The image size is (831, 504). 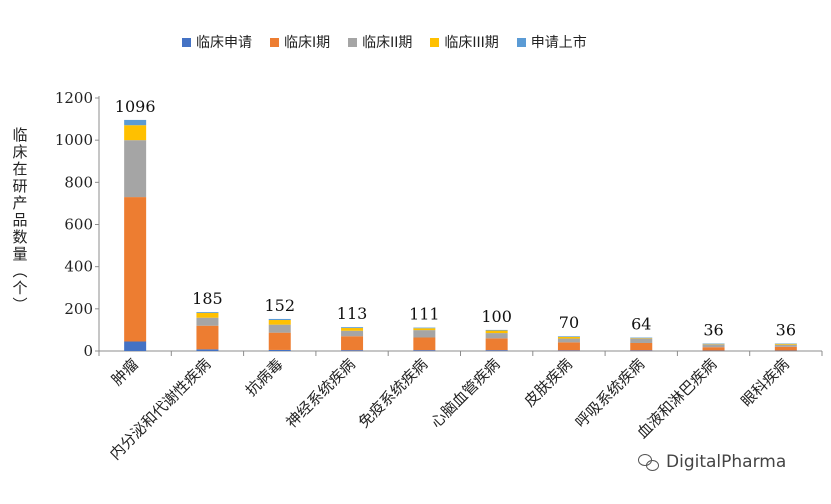 What do you see at coordinates (610, 393) in the screenshot?
I see `x-tick-label: 呼吸系统疾病` at bounding box center [610, 393].